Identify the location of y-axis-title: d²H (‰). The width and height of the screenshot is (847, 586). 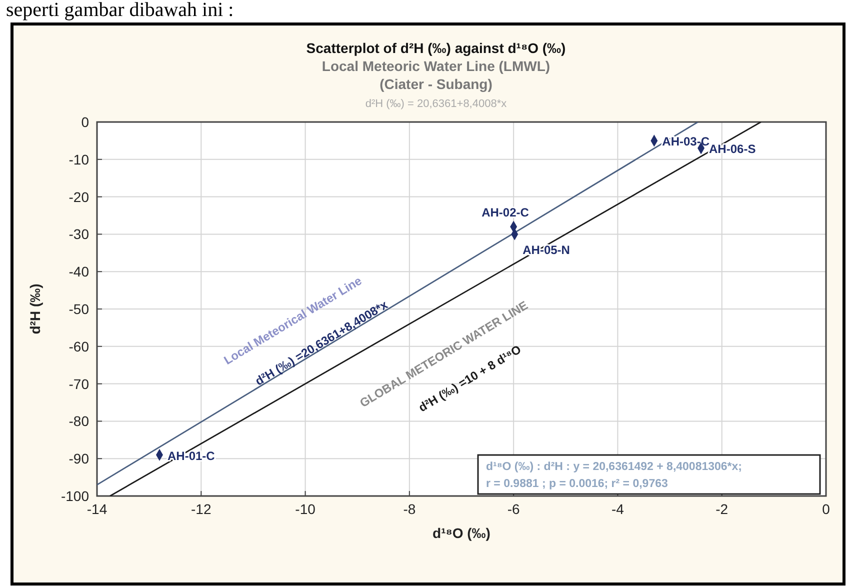
(35, 309).